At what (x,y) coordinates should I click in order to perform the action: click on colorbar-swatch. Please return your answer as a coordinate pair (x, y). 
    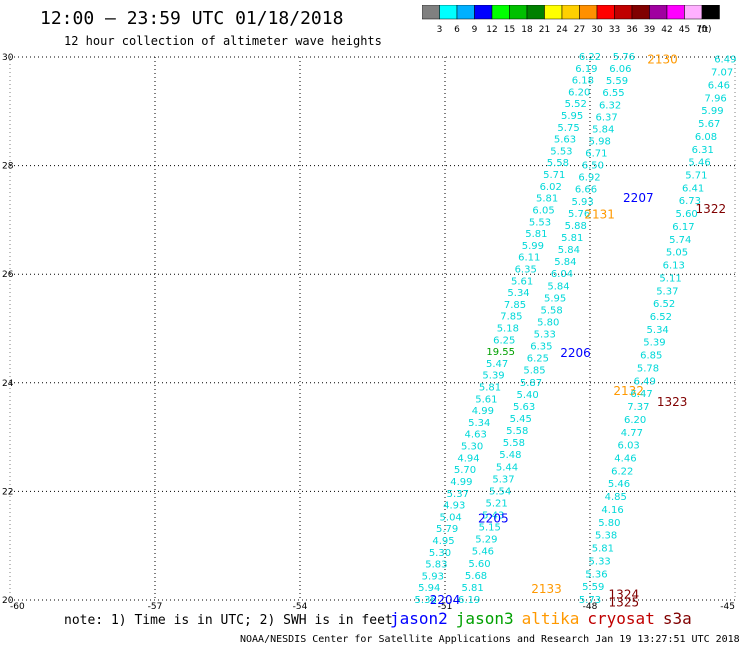
    Looking at the image, I should click on (710, 12).